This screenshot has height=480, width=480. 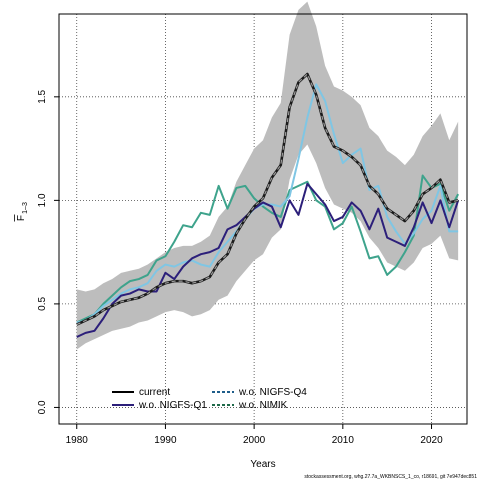 I want to click on y-axis-title-main: F, so click(x=21, y=218).